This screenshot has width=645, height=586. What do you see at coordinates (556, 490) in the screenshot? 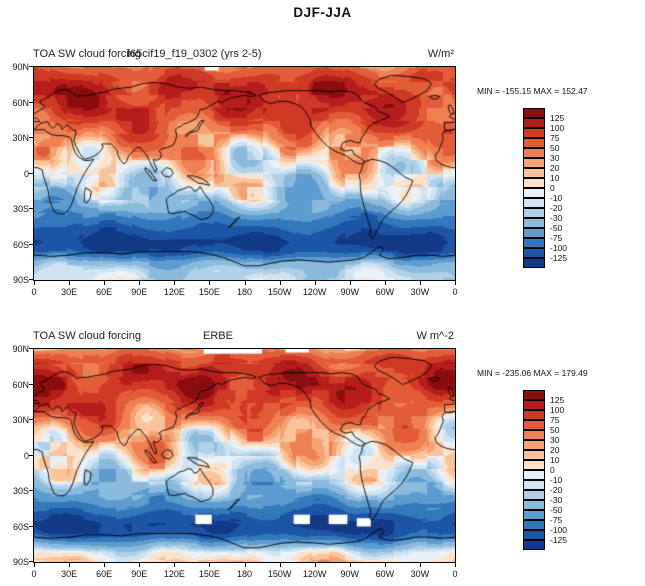
I see `colorbar-tick-label: -20` at bounding box center [556, 490].